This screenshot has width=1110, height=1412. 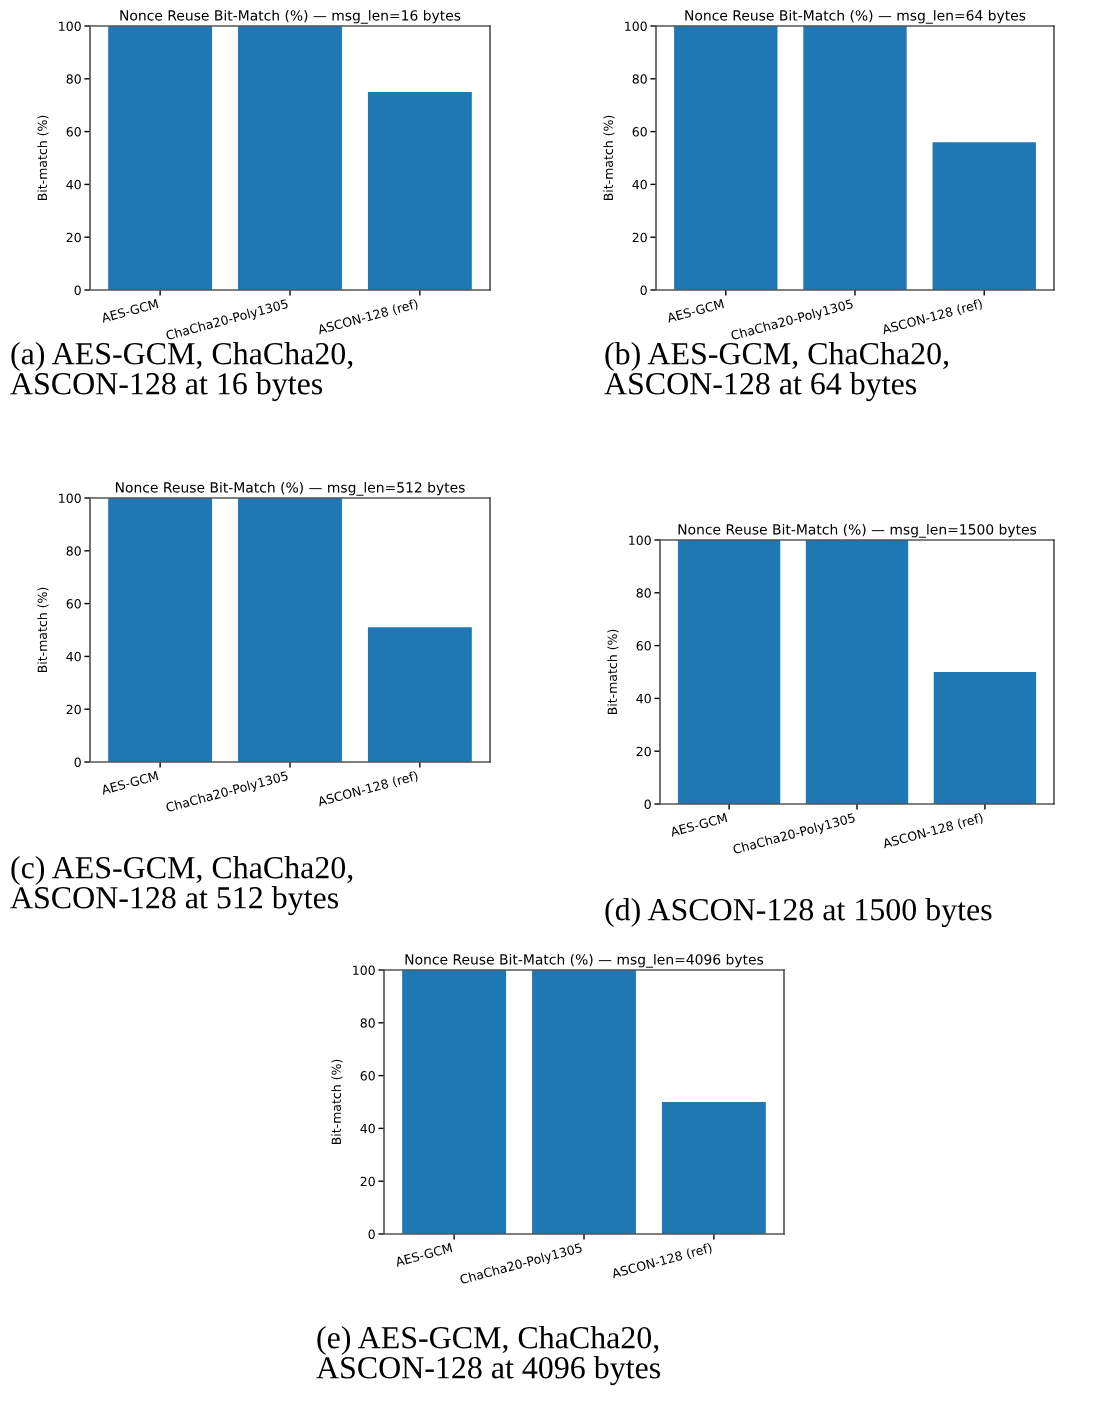 What do you see at coordinates (181, 372) in the screenshot?
I see `text: (a) AES-GCM, ChaCha20, ASCON-128 at 16 bytes` at bounding box center [181, 372].